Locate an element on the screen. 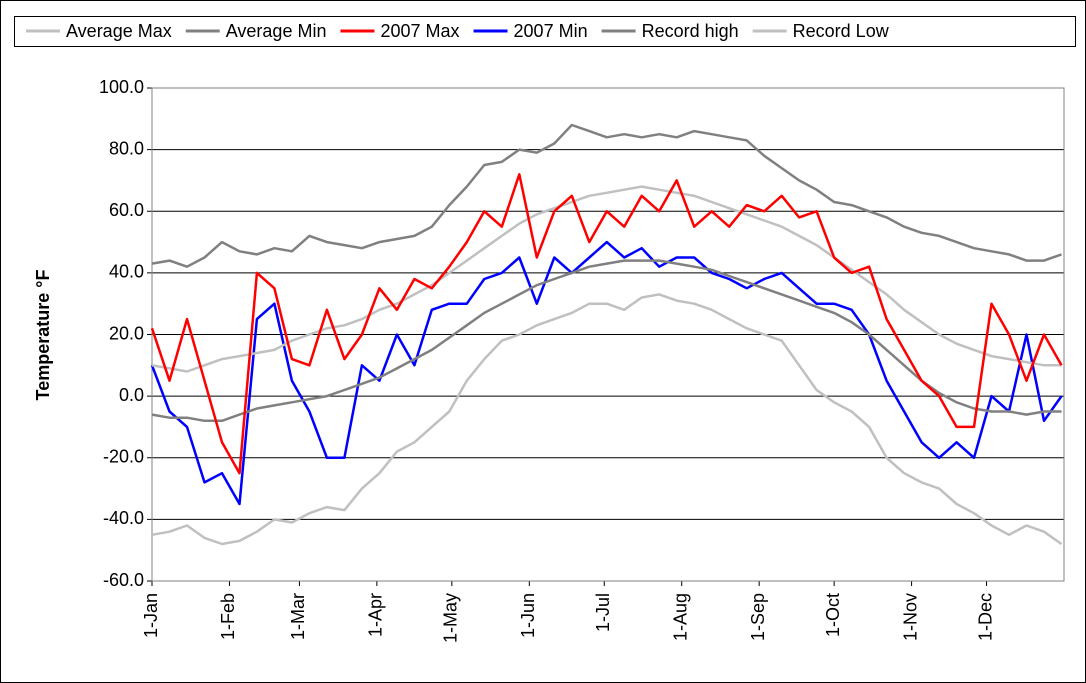  legend-label: 2007 Max is located at coordinates (419, 31).